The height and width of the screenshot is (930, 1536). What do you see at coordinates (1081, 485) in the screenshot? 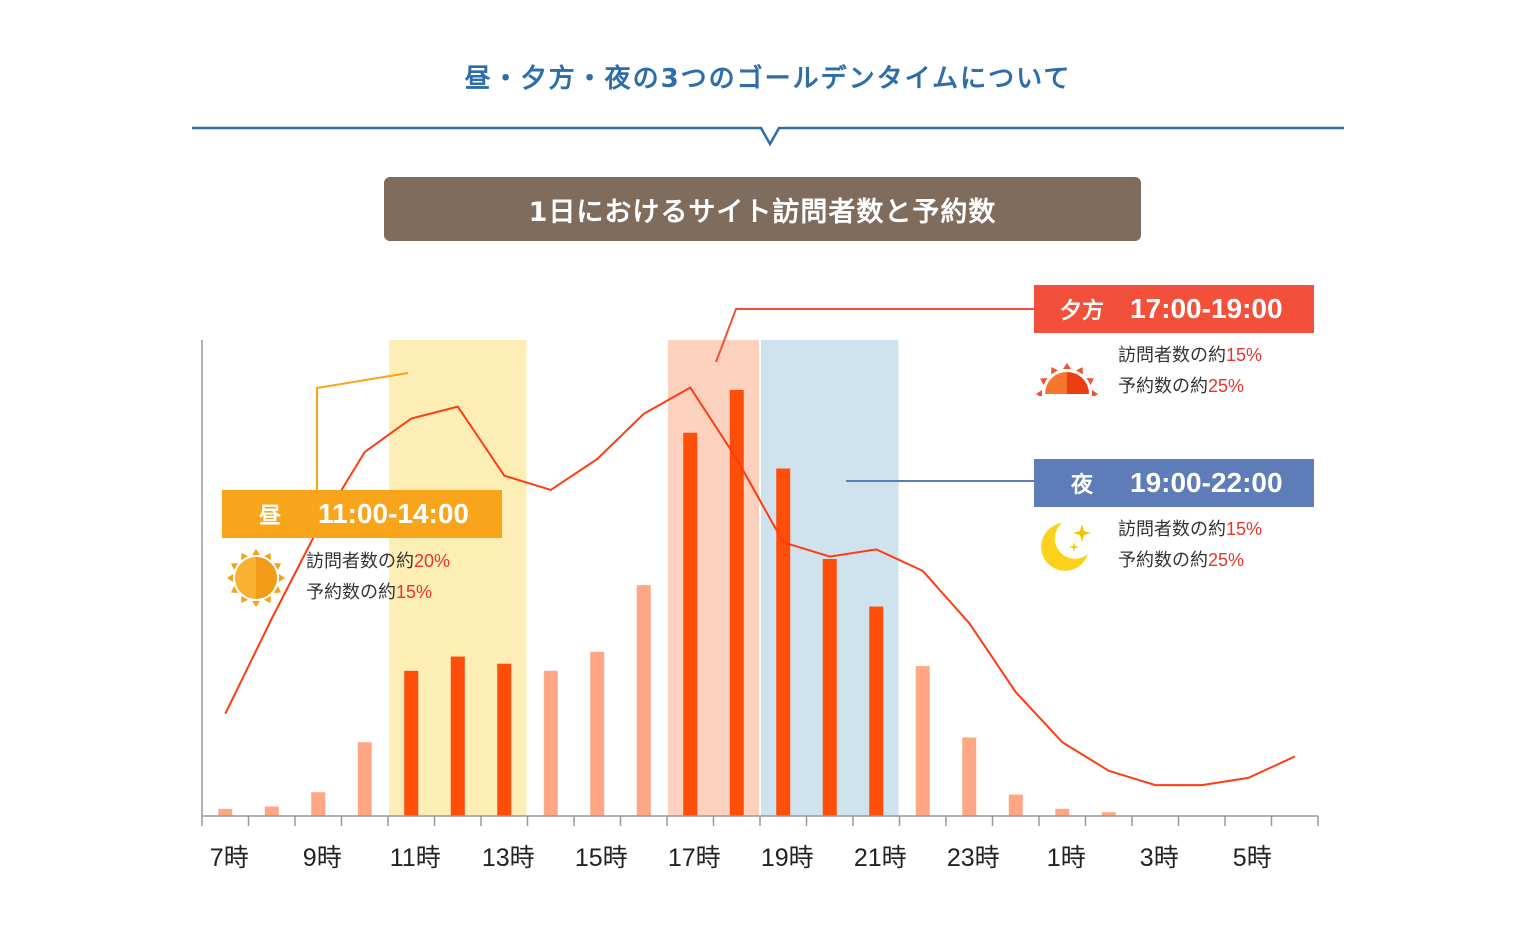
I see `night-name: 夜` at bounding box center [1081, 485].